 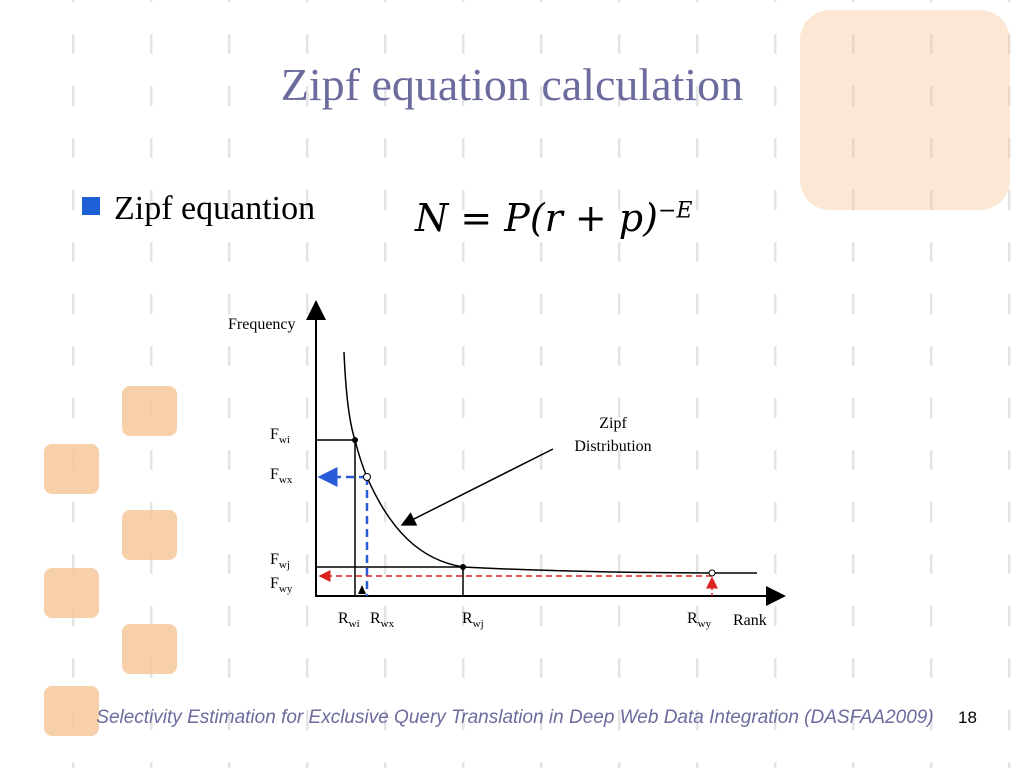 I want to click on x-label-sub: wi, so click(x=354, y=624).